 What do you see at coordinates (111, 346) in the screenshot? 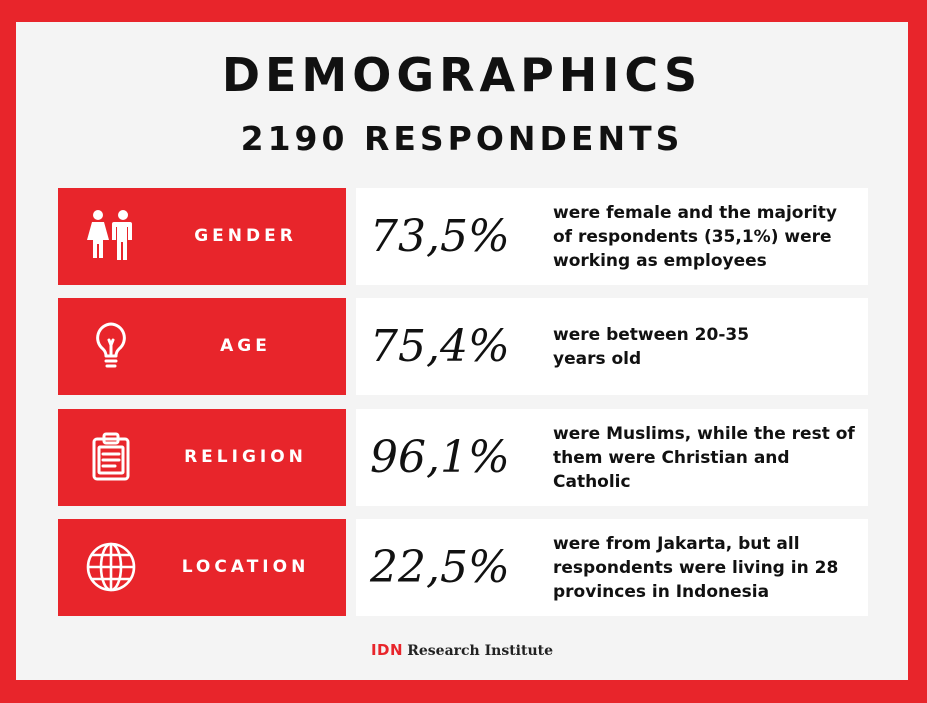
I see `lightbulb-icon` at bounding box center [111, 346].